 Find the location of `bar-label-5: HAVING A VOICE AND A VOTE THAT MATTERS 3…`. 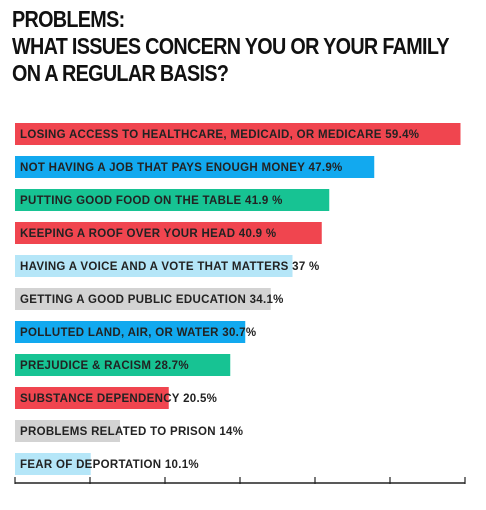

bar-label-5: HAVING A VOICE AND A VOTE THAT MATTERS 3… is located at coordinates (170, 267).